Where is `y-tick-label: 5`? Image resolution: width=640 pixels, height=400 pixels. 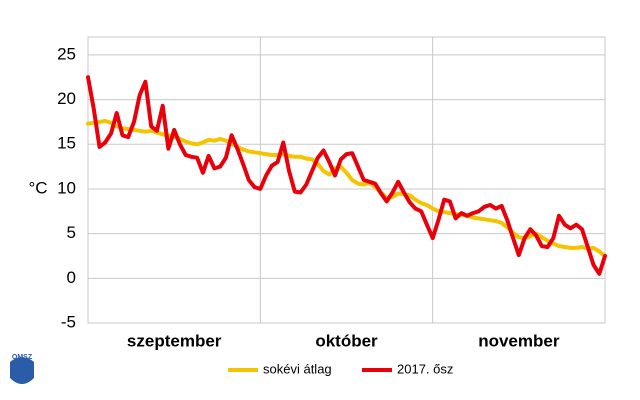
y-tick-label: 5 is located at coordinates (71, 232).